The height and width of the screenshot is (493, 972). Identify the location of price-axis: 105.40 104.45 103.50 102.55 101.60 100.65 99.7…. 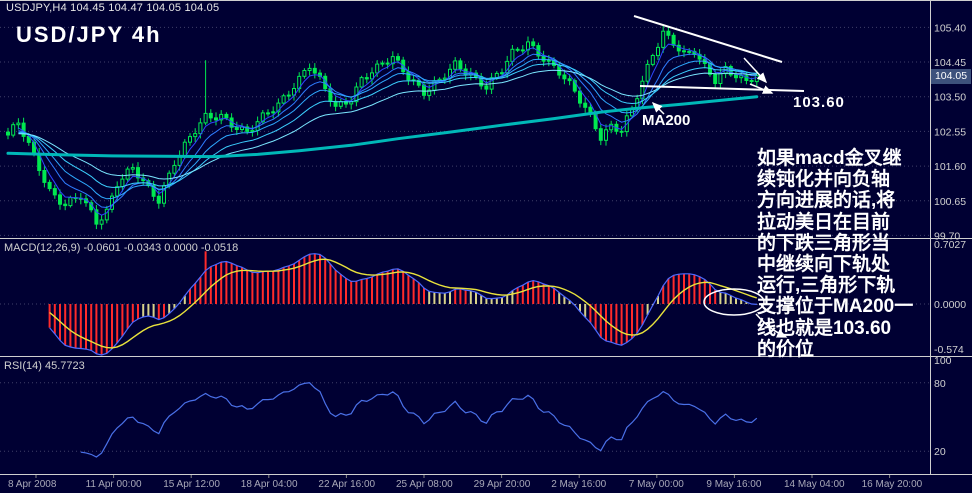
(950, 240).